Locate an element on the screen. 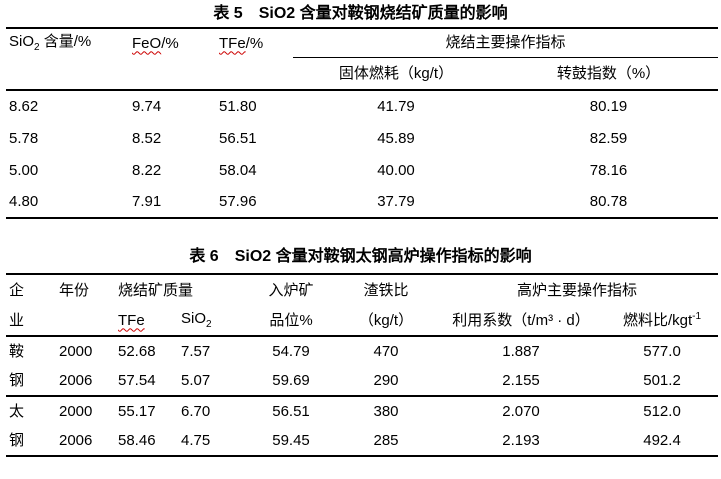 The image size is (721, 479). table5-header-row-1: SiO2 含量/% FeO/% TFe/% 烧结主要操作指标 is located at coordinates (362, 43).